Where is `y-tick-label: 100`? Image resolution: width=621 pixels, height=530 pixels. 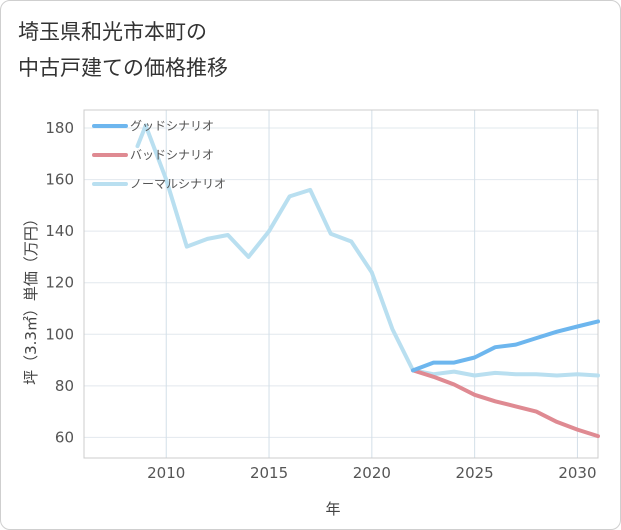
y-tick-label: 100 is located at coordinates (59, 334).